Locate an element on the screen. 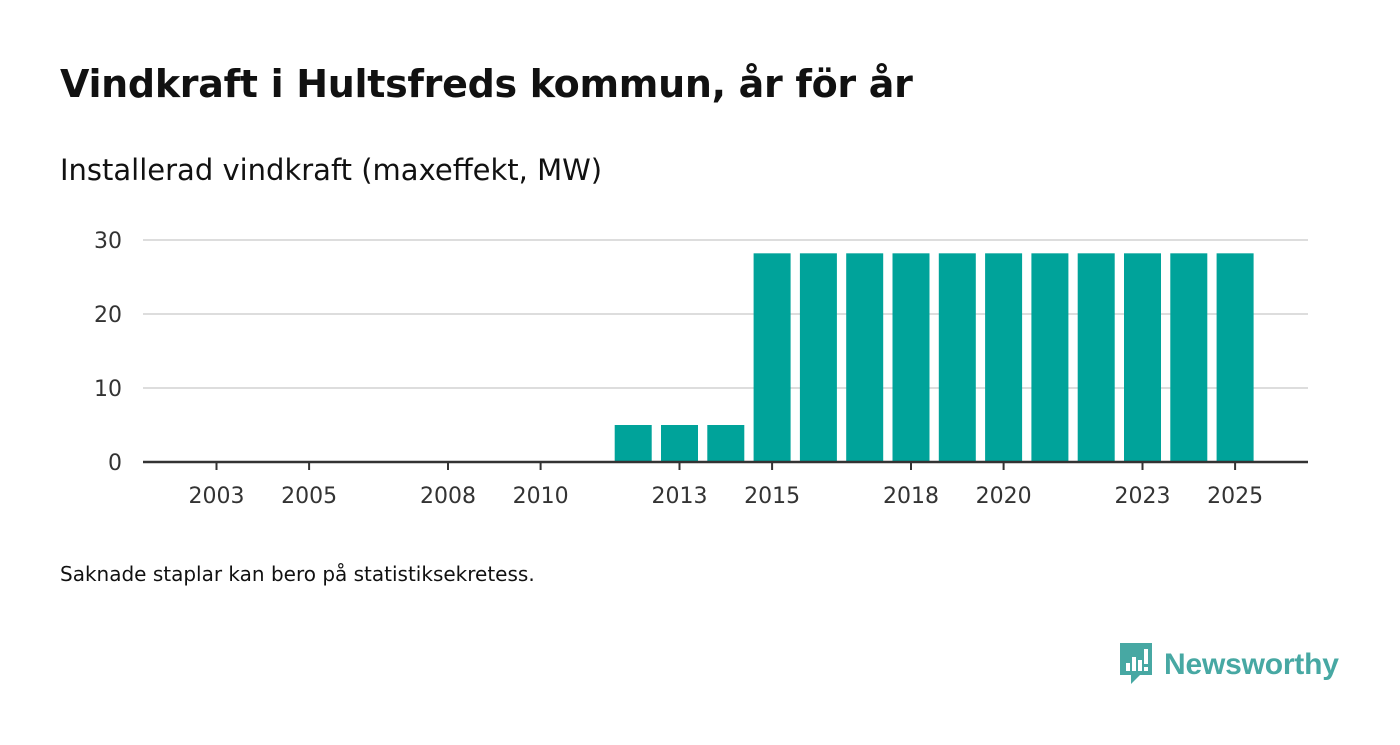  bar-2020 is located at coordinates (1004, 357).